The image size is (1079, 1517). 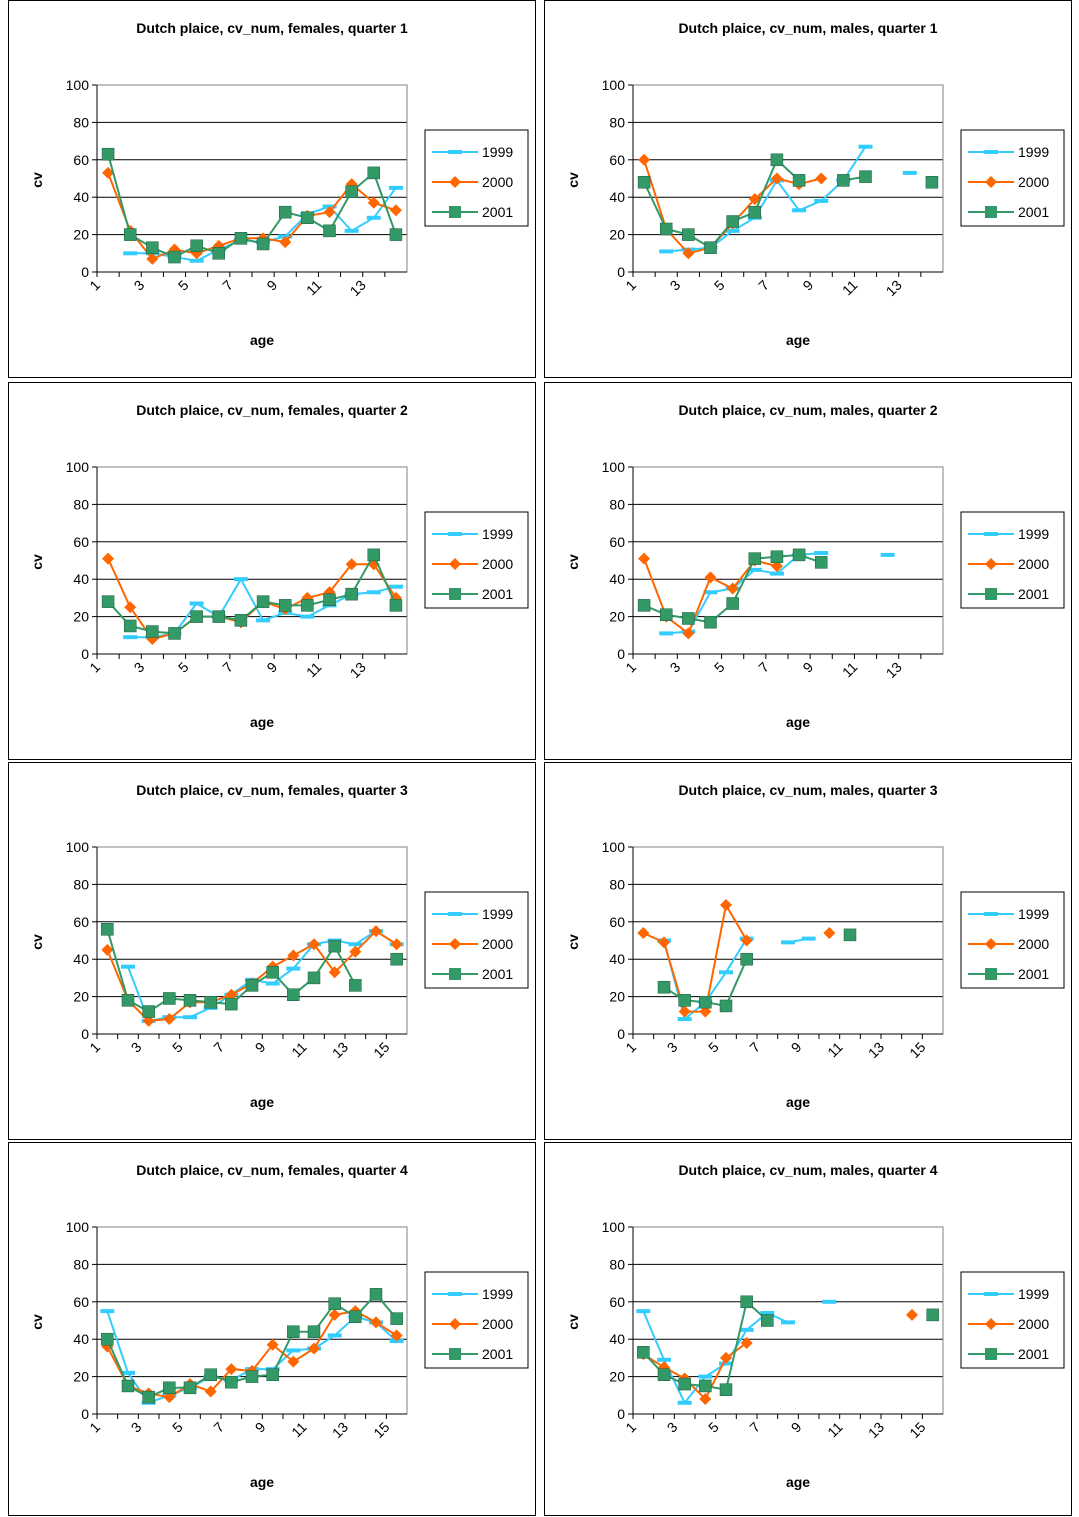 I want to click on y-axis-label: cv, so click(x=37, y=180).